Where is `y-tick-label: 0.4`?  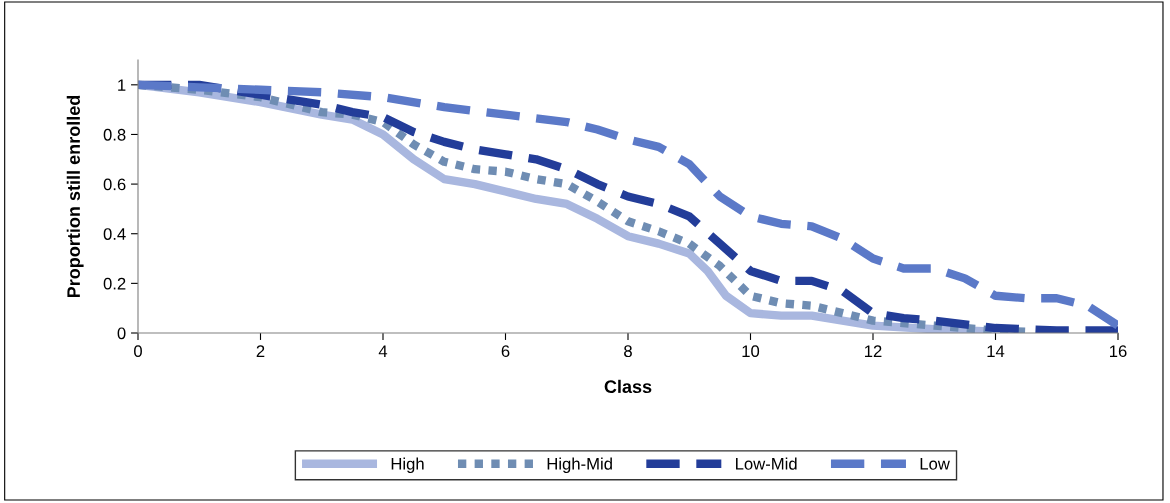
y-tick-label: 0.4 is located at coordinates (114, 234).